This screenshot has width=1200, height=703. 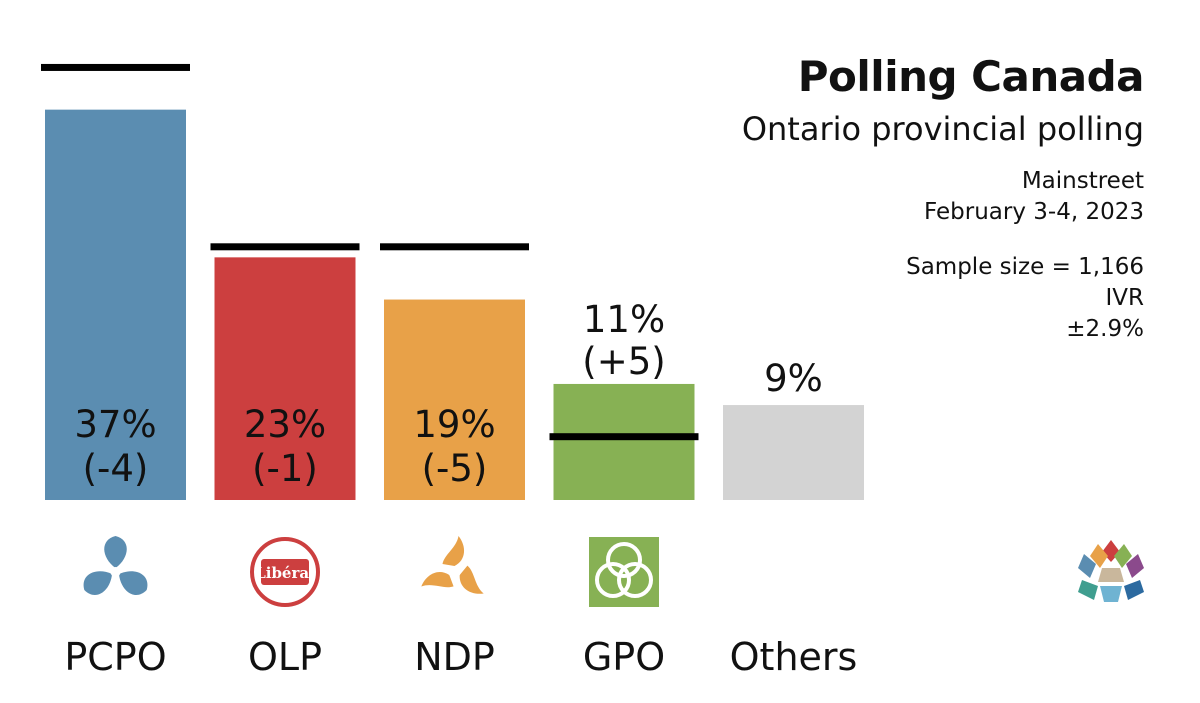 What do you see at coordinates (454, 424) in the screenshot?
I see `value-label: 19%` at bounding box center [454, 424].